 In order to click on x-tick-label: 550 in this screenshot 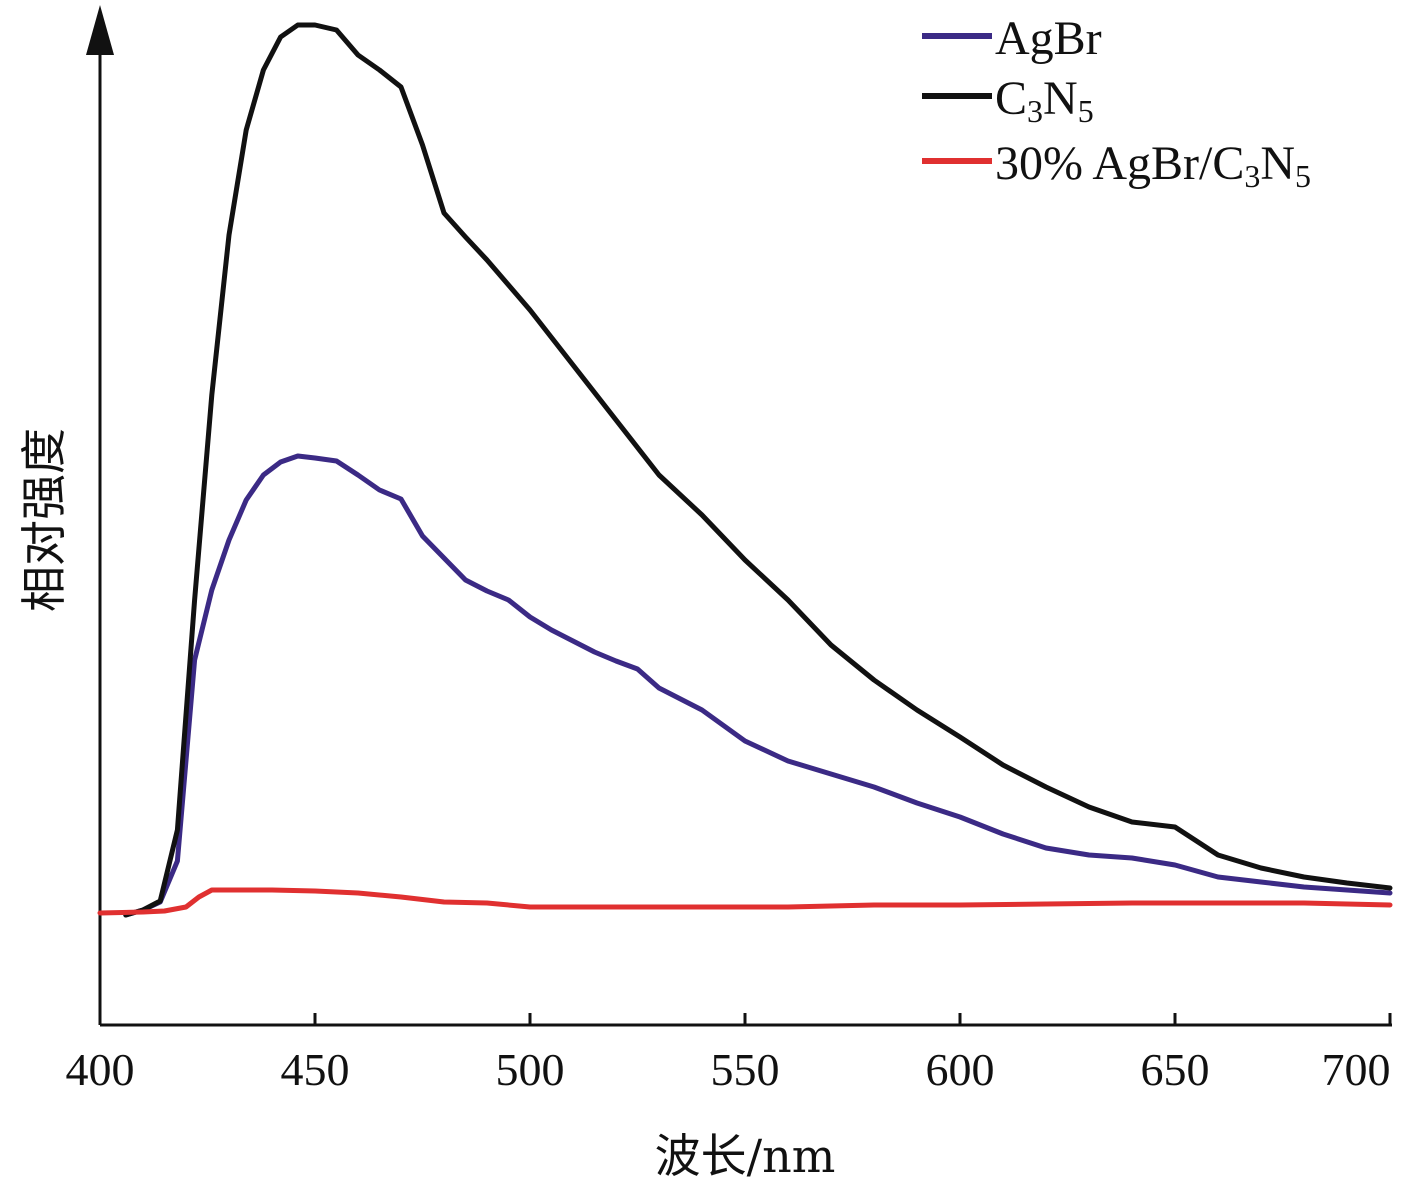, I will do `click(745, 1069)`.